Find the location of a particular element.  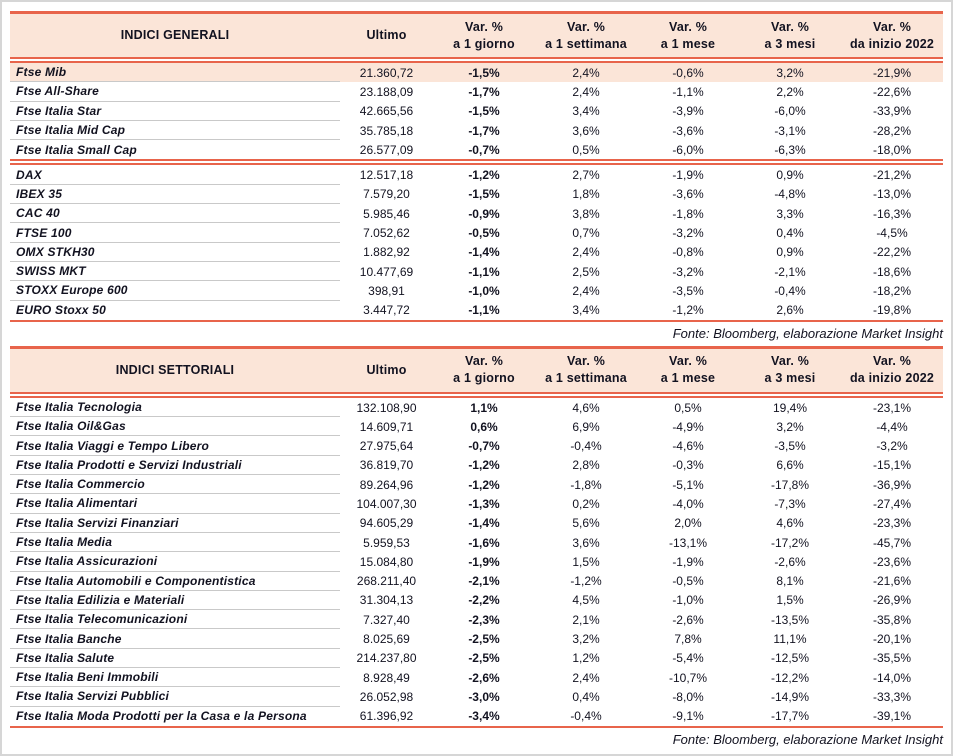

column-header-var-1d: Var. % a 1 giorno is located at coordinates (484, 35).